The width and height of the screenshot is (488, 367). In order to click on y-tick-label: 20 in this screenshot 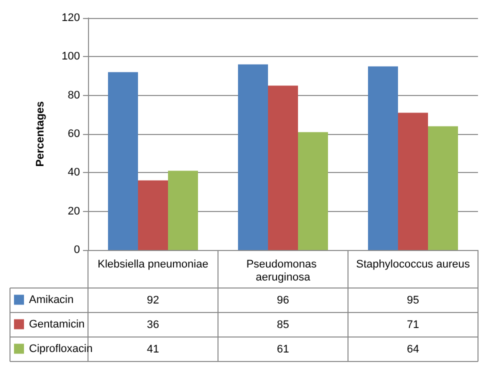, I will do `click(74, 211)`.